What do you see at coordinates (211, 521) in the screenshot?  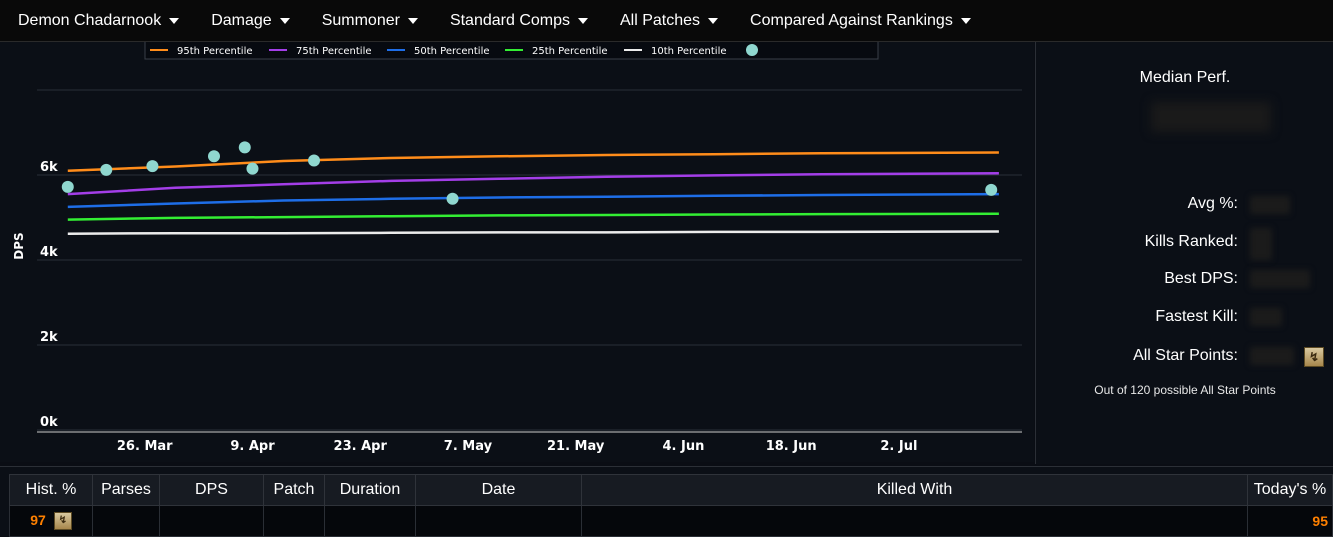 I see `dps-cell` at bounding box center [211, 521].